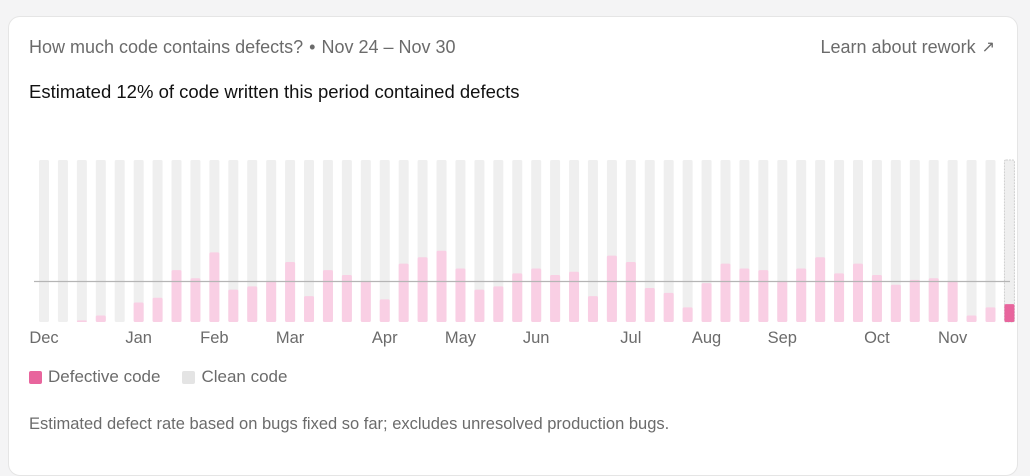 This screenshot has width=1030, height=476. Describe the element at coordinates (988, 47) in the screenshot. I see `arrow-up-right-icon: ↗` at that location.